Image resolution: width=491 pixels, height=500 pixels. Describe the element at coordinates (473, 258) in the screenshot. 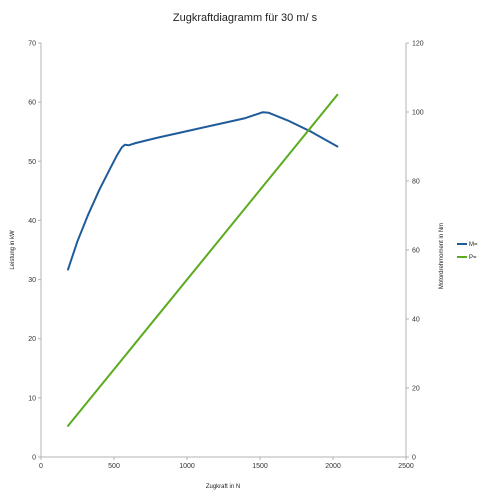

I see `legend-label-p: P=` at that location.